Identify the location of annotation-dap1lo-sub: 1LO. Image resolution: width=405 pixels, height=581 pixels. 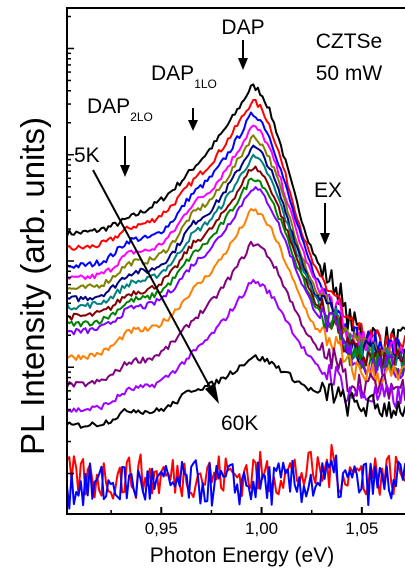
(205, 84).